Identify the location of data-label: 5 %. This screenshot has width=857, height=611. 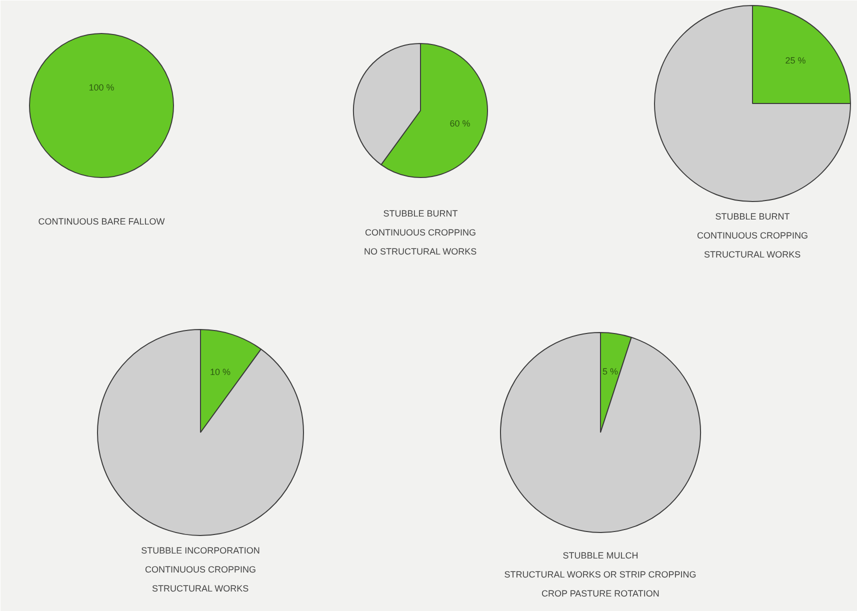
(610, 371).